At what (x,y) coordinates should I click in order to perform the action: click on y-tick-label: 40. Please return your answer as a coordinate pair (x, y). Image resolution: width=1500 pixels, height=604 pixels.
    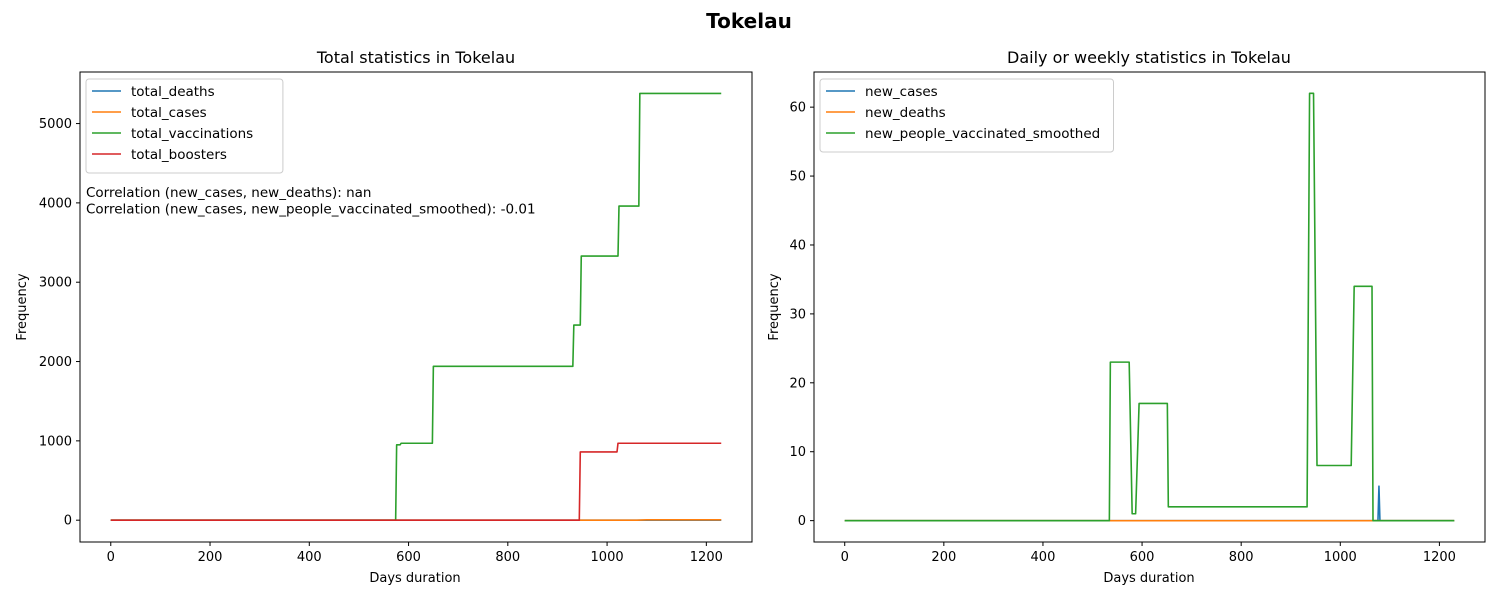
    Looking at the image, I should click on (797, 245).